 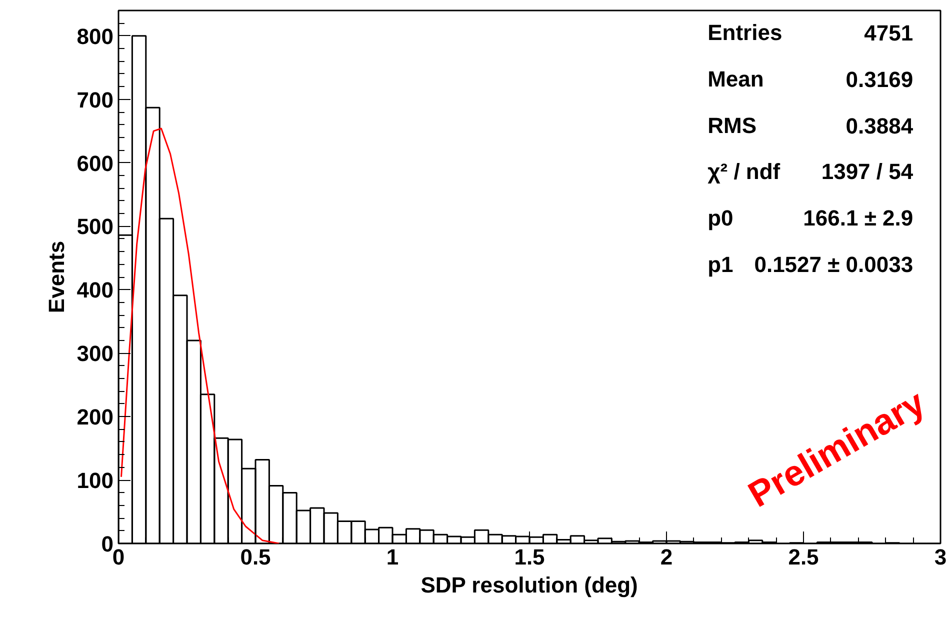 What do you see at coordinates (732, 125) in the screenshot?
I see `annotation: RMS` at bounding box center [732, 125].